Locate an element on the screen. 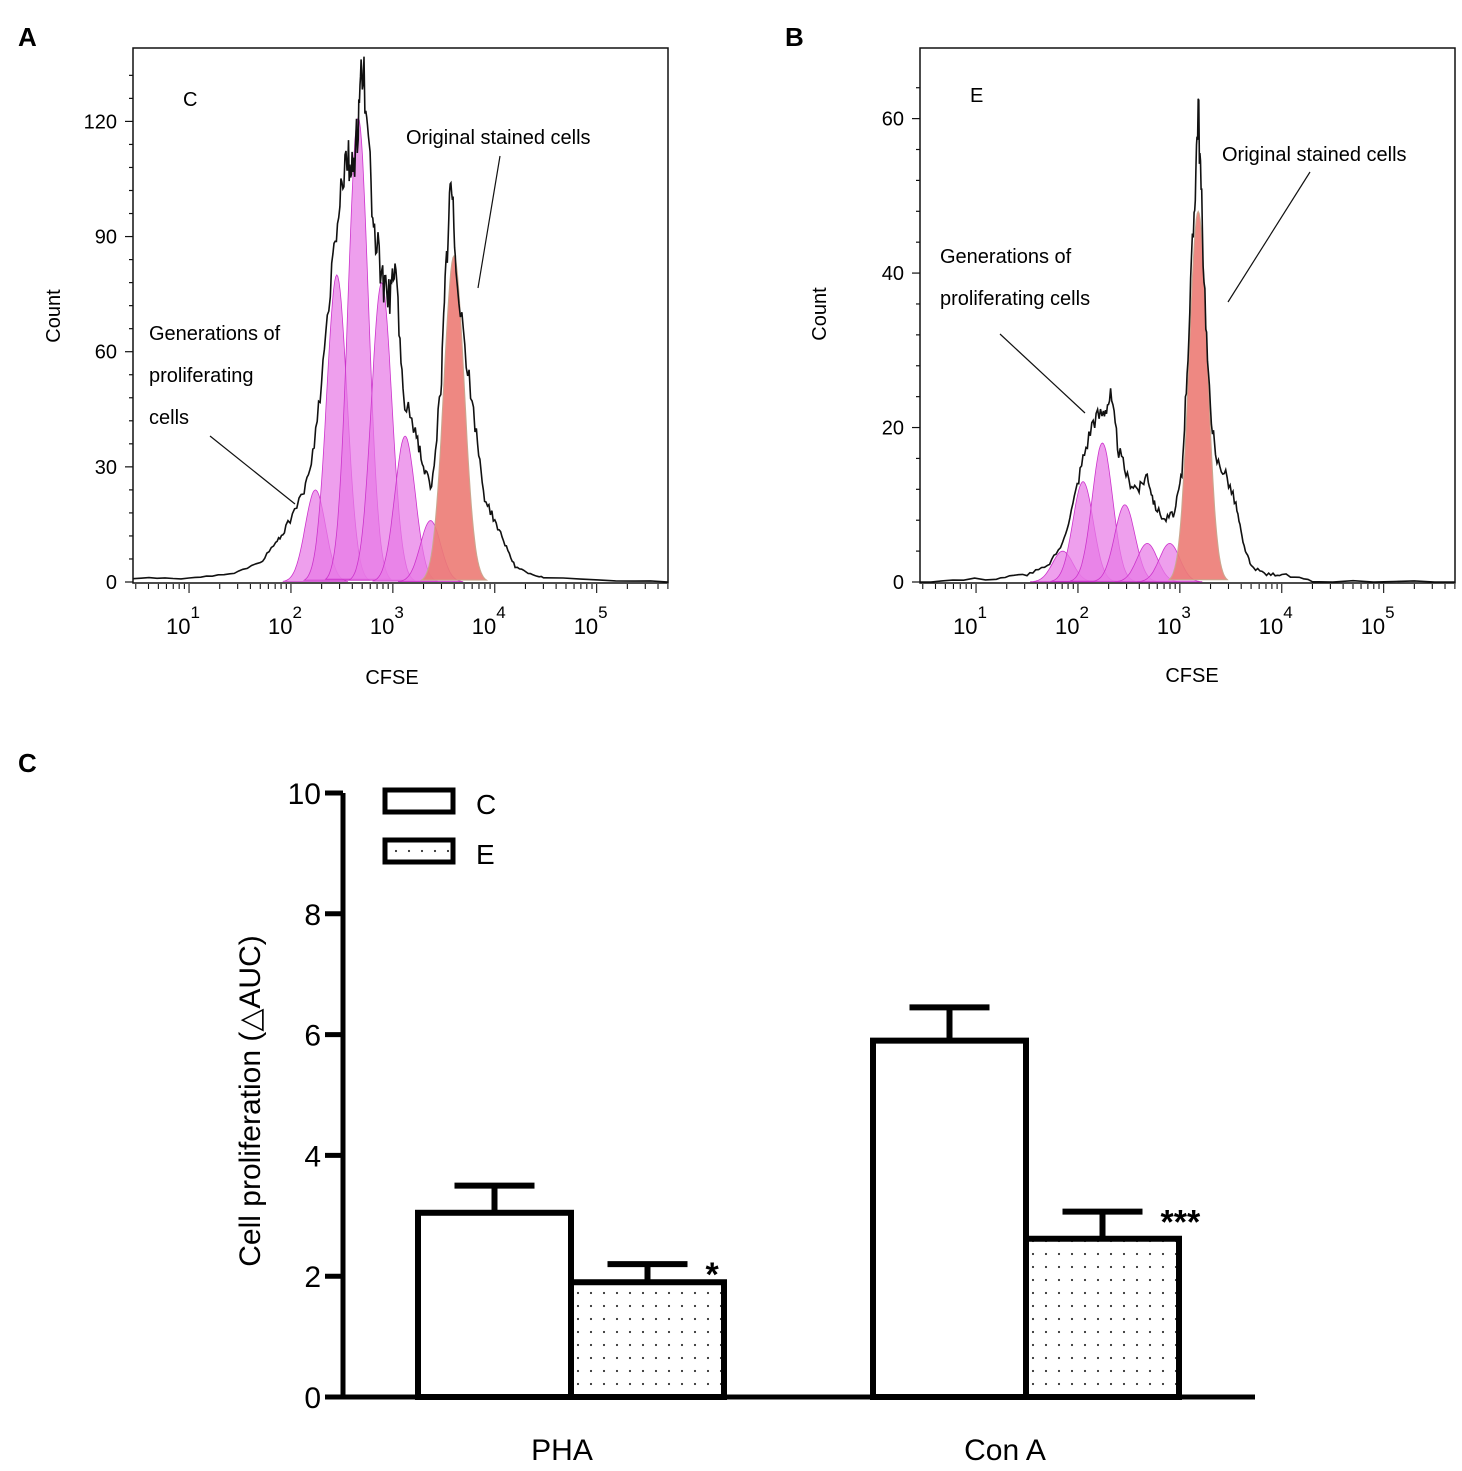  category-label: Con A is located at coordinates (1005, 1450).